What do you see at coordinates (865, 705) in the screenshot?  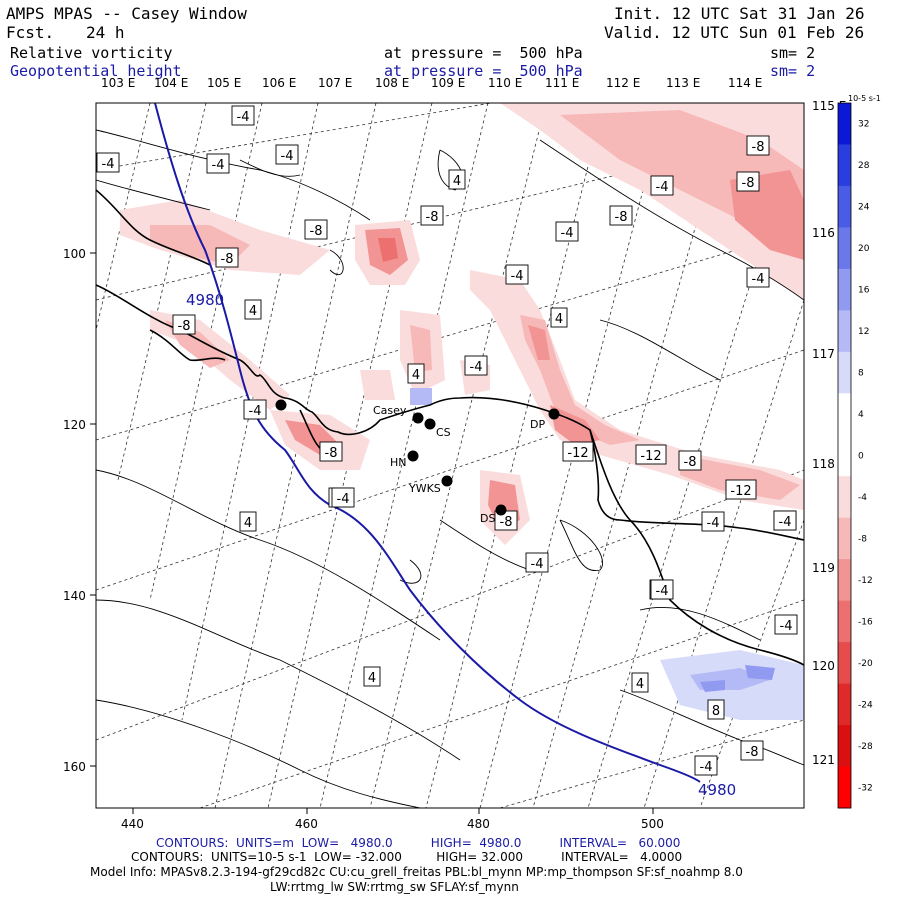 I see `colorbar-label: -24` at bounding box center [865, 705].